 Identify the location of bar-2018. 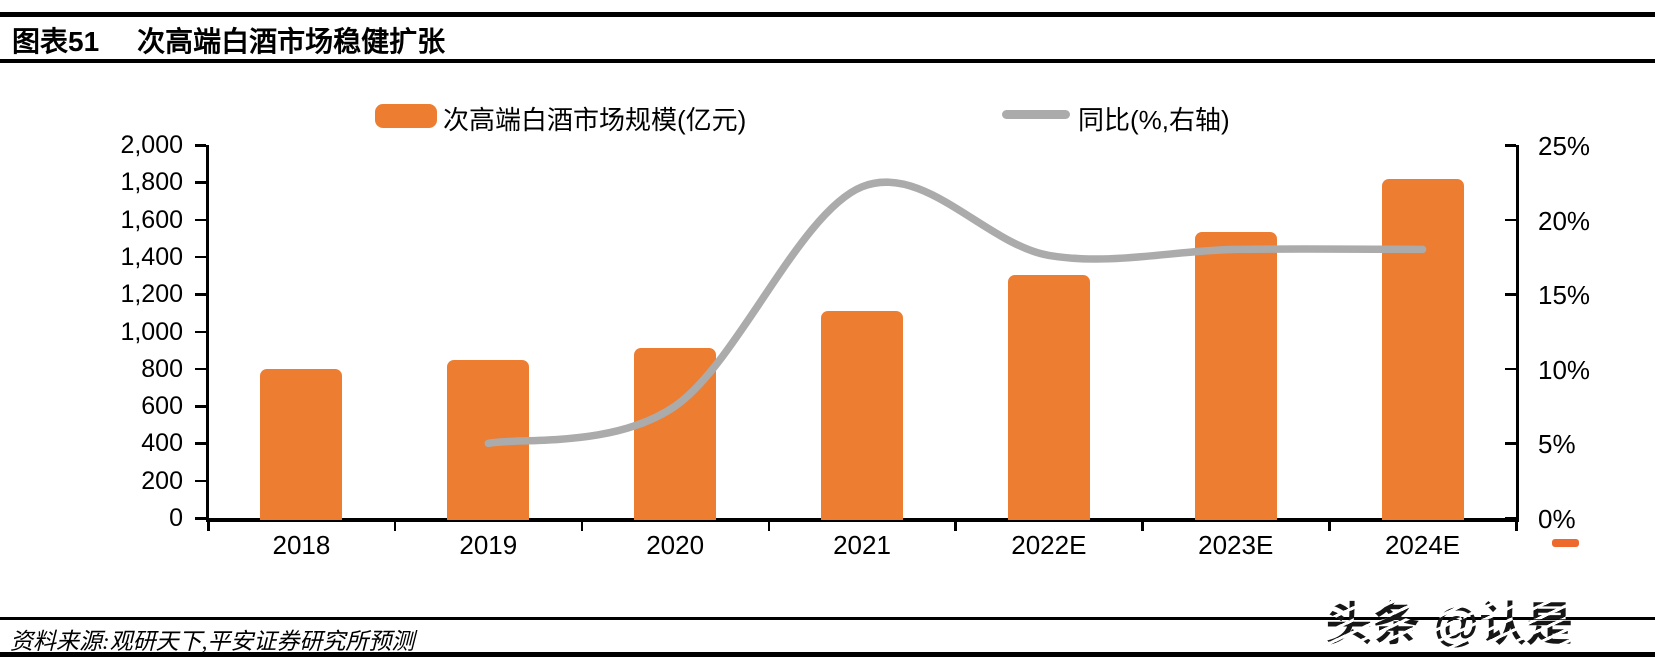
(301, 444).